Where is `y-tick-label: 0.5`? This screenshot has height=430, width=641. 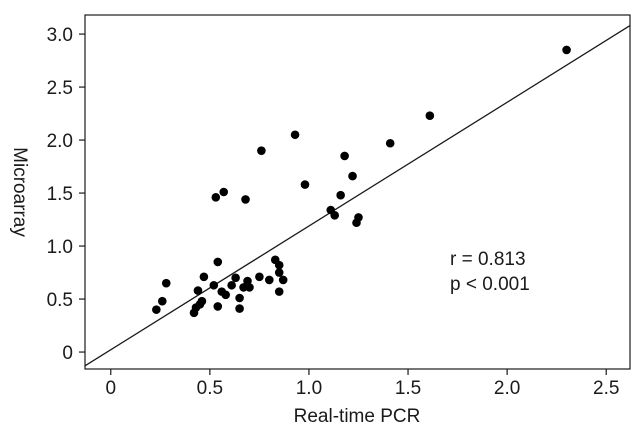
y-tick-label: 0.5 is located at coordinates (60, 300).